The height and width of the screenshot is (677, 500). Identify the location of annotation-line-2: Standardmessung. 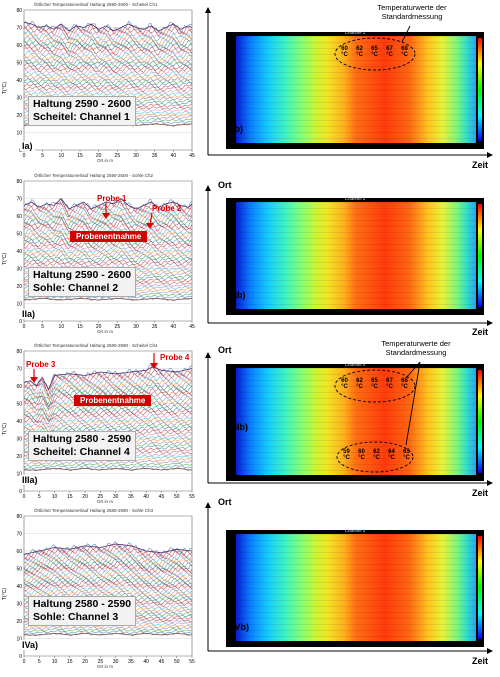
(416, 352).